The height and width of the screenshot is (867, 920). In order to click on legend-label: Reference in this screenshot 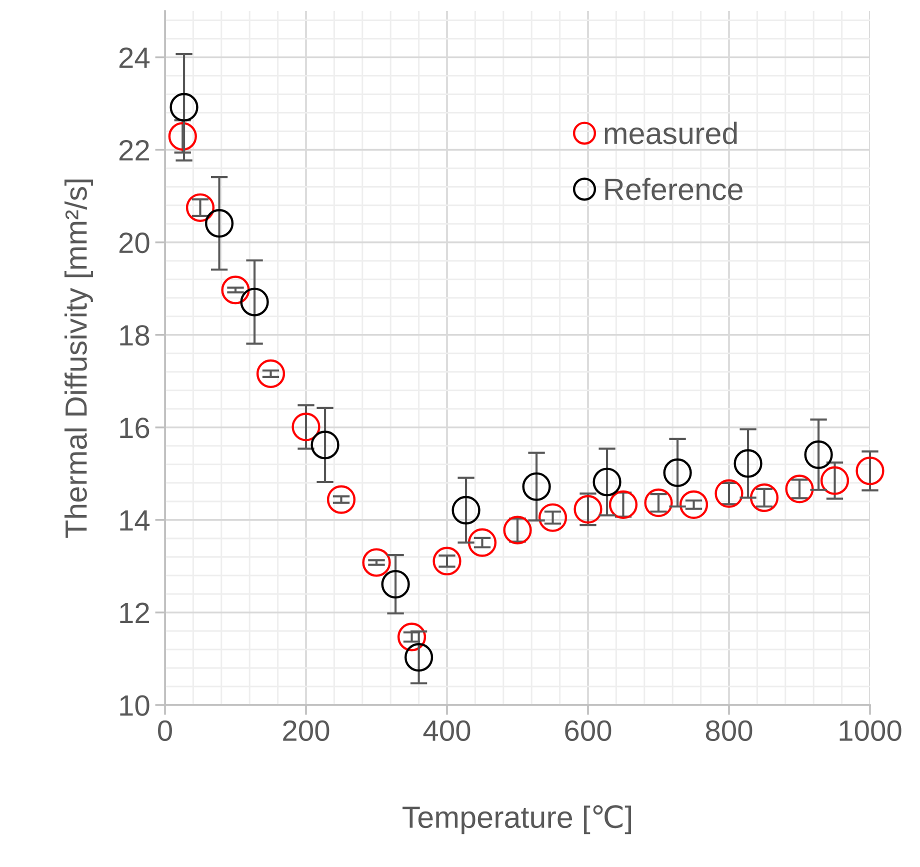, I will do `click(673, 189)`.